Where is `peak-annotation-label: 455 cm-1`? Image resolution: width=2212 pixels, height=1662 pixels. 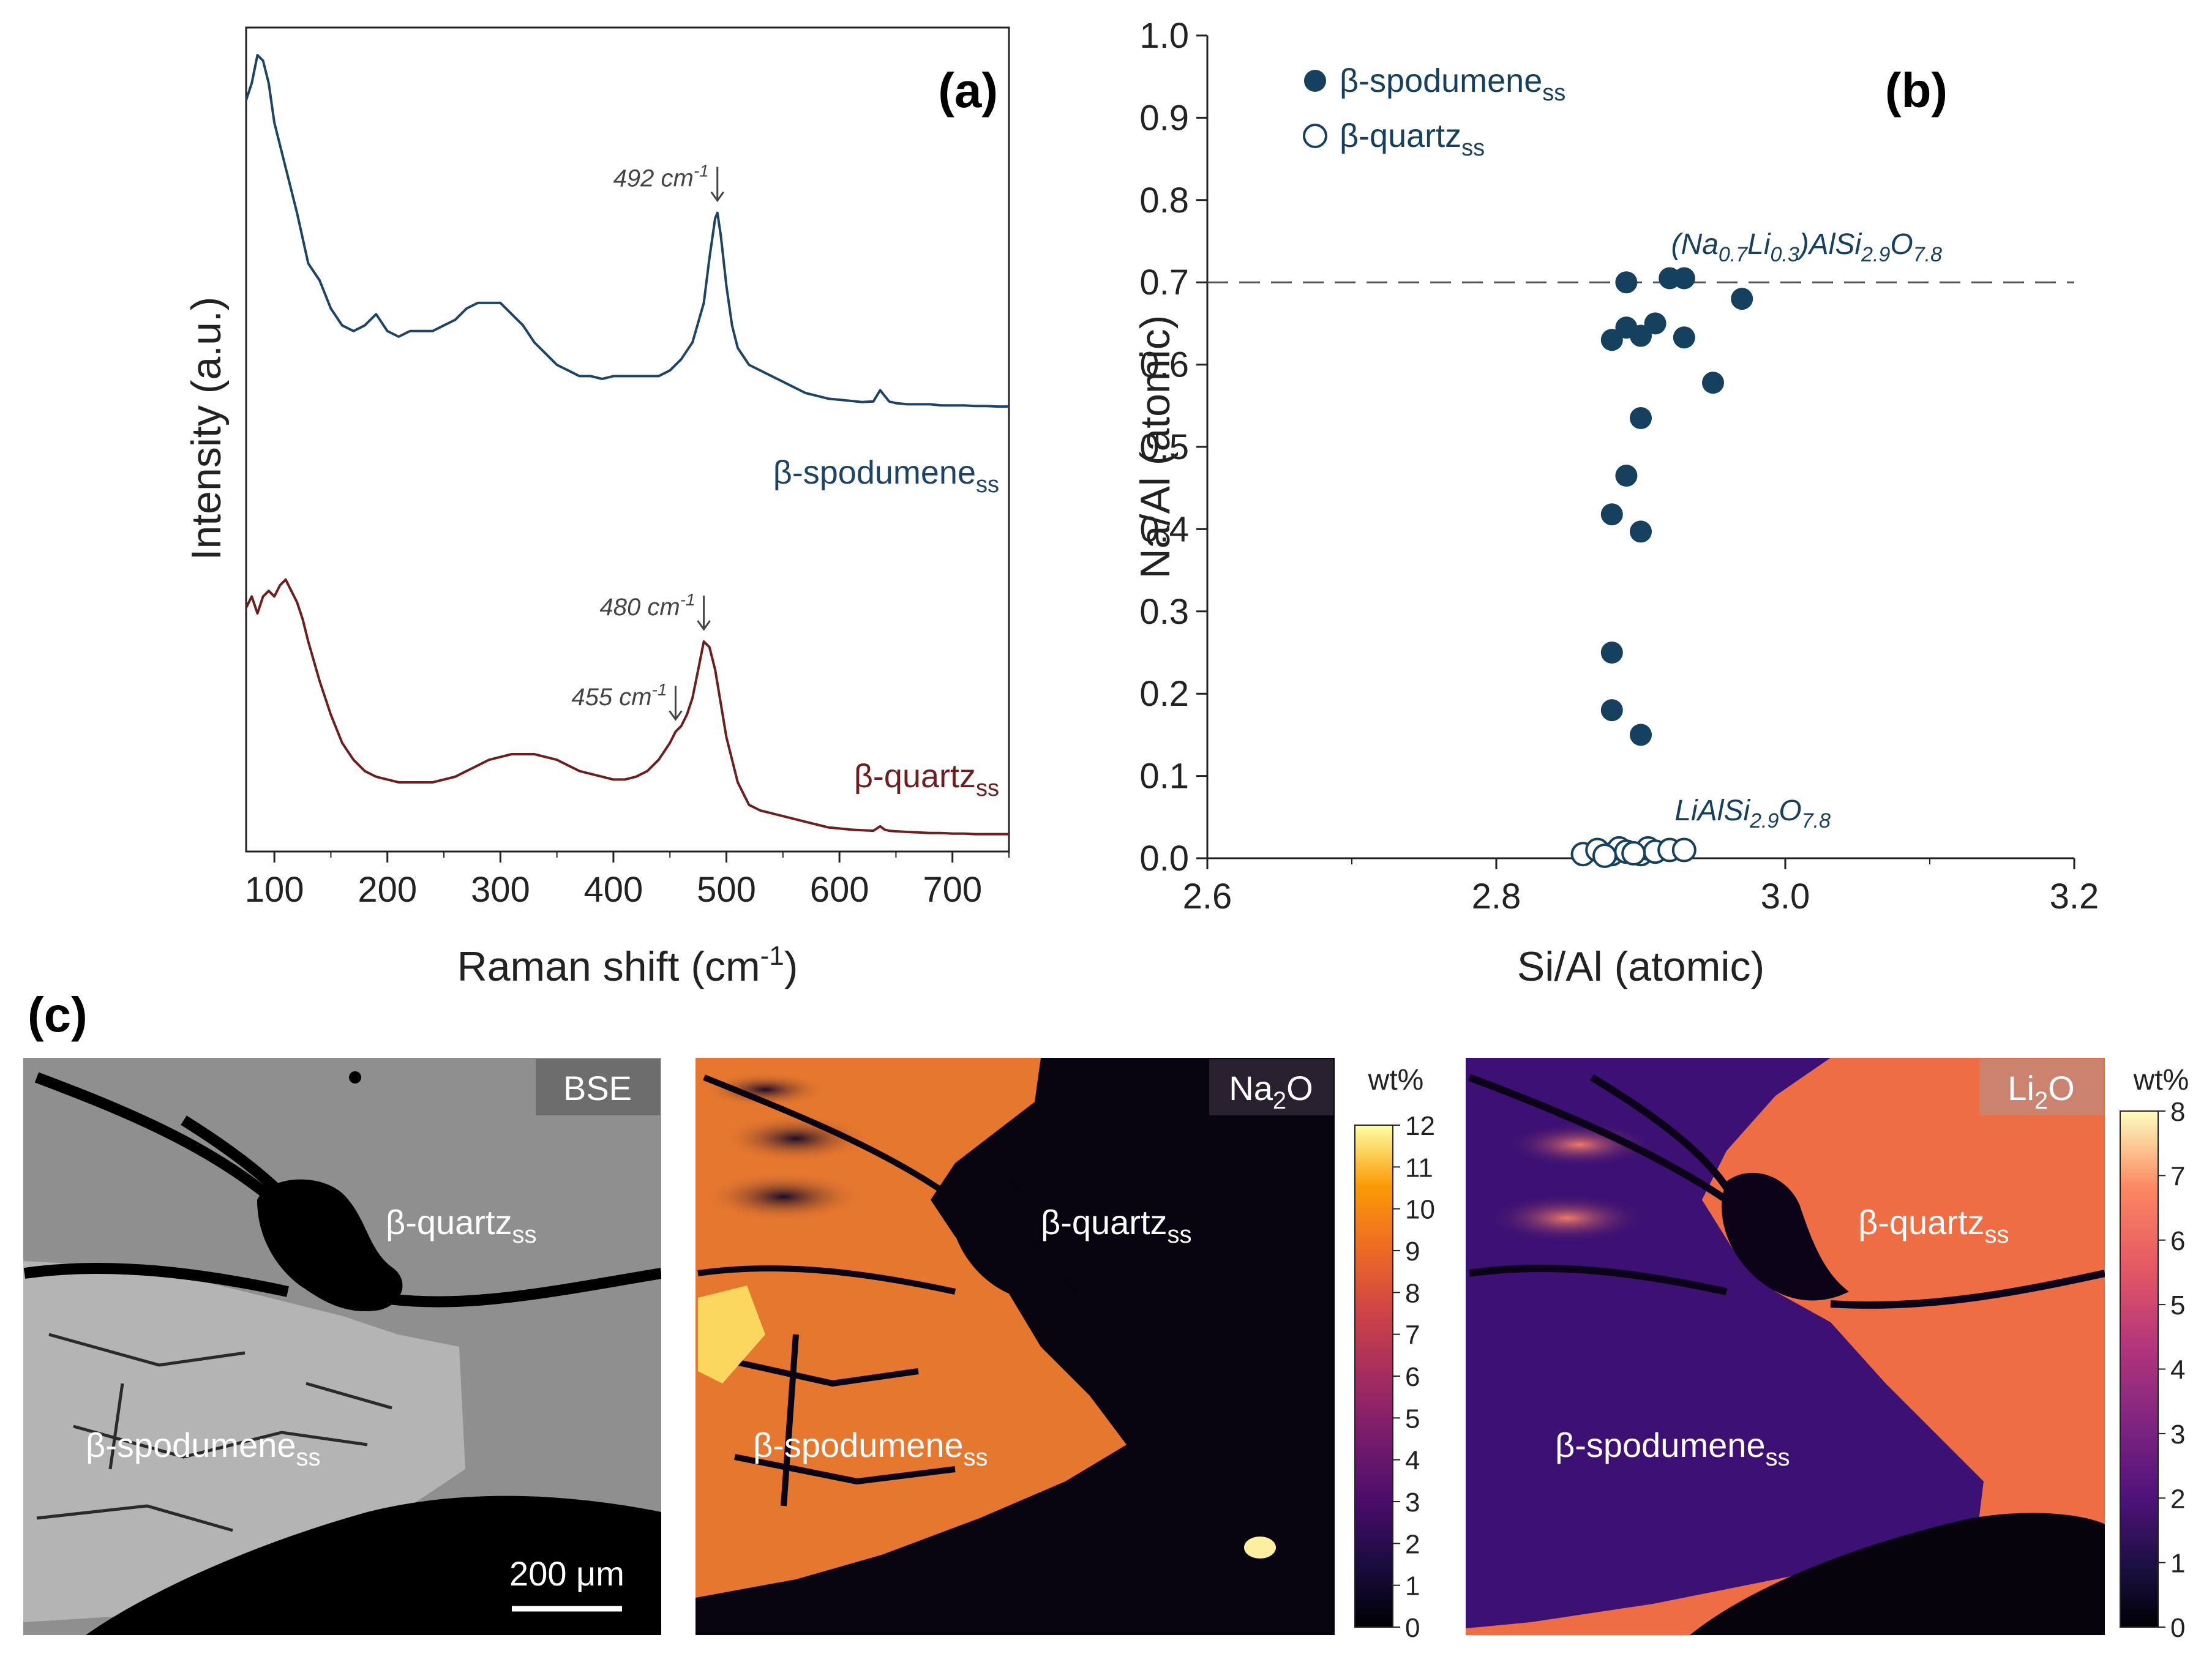
peak-annotation-label: 455 cm-1 is located at coordinates (619, 695).